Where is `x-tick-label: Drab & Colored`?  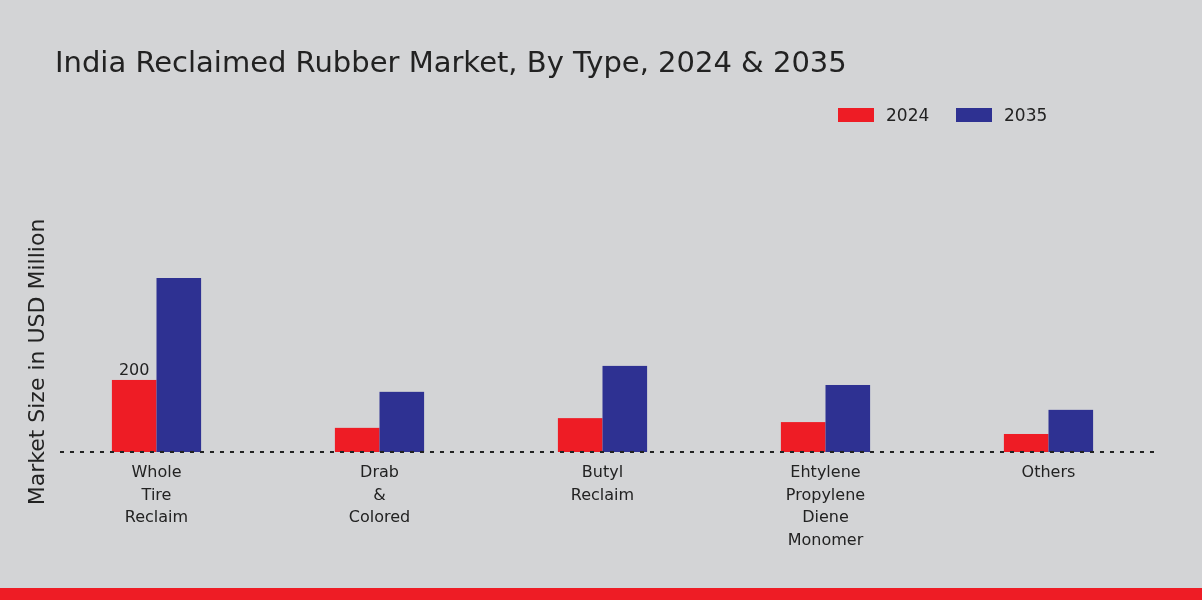 x-tick-label: Drab & Colored is located at coordinates (379, 494).